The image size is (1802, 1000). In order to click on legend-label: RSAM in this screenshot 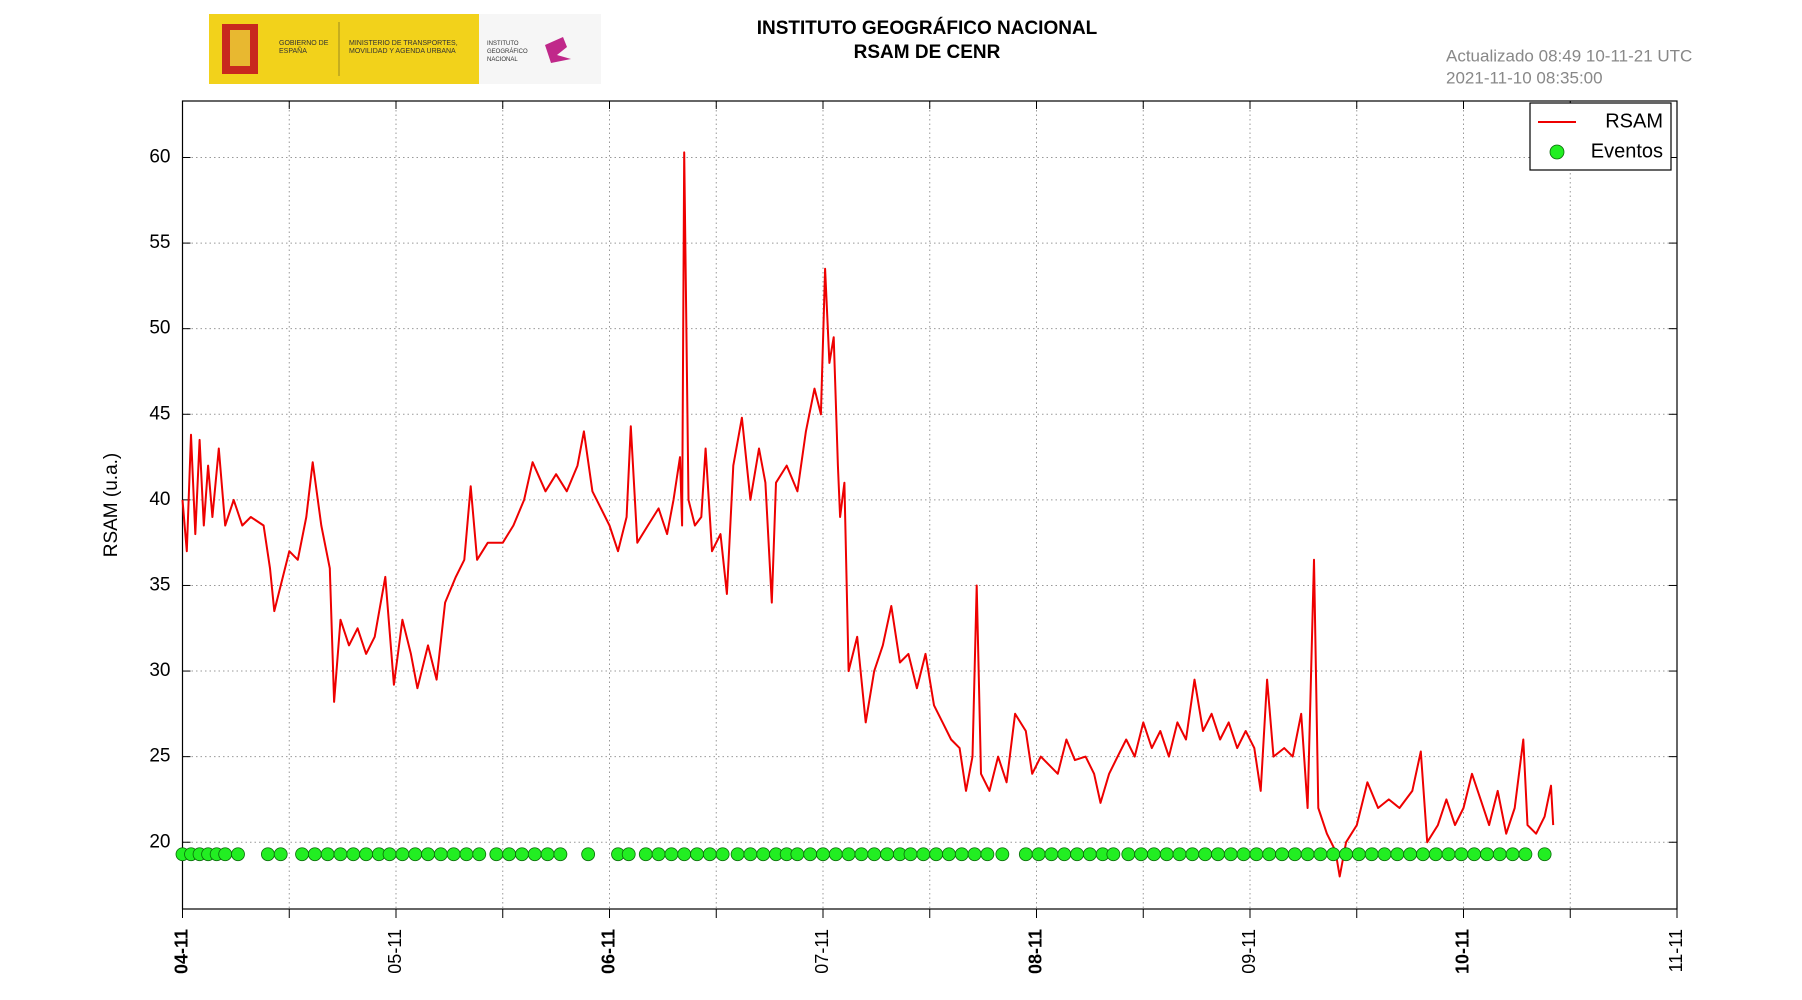, I will do `click(1634, 121)`.